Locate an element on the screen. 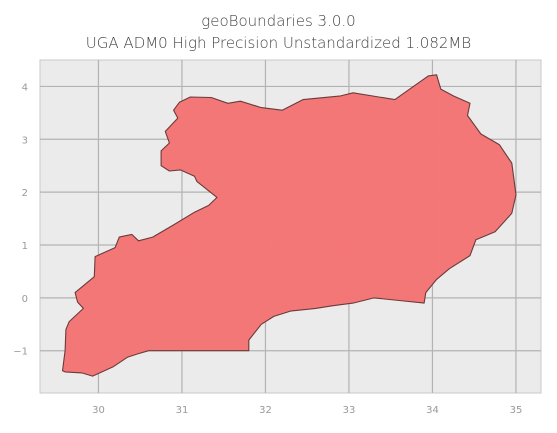 The height and width of the screenshot is (433, 557). x-tick-label: 33 is located at coordinates (349, 410).